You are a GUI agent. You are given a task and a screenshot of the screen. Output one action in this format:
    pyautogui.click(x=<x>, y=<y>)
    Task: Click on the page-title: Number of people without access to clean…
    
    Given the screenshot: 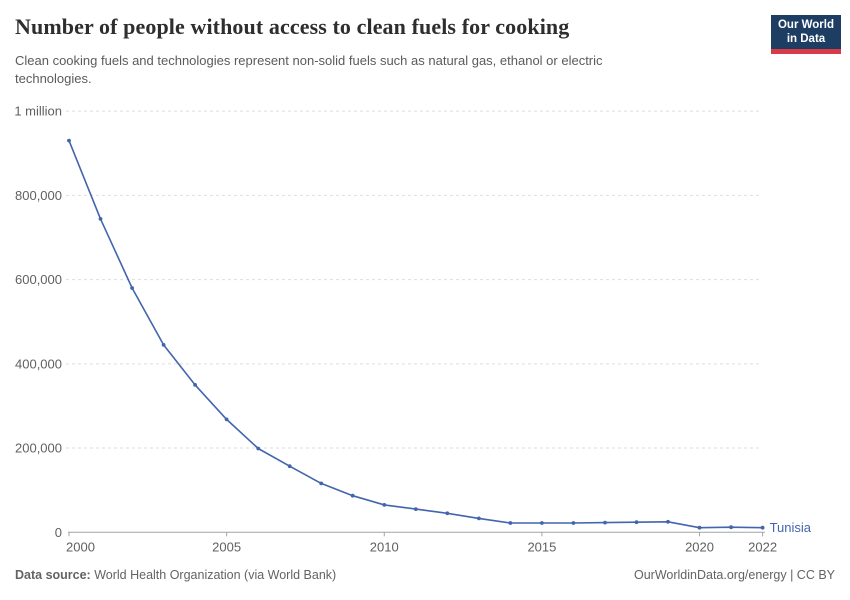 What is the action you would take?
    pyautogui.click(x=292, y=26)
    